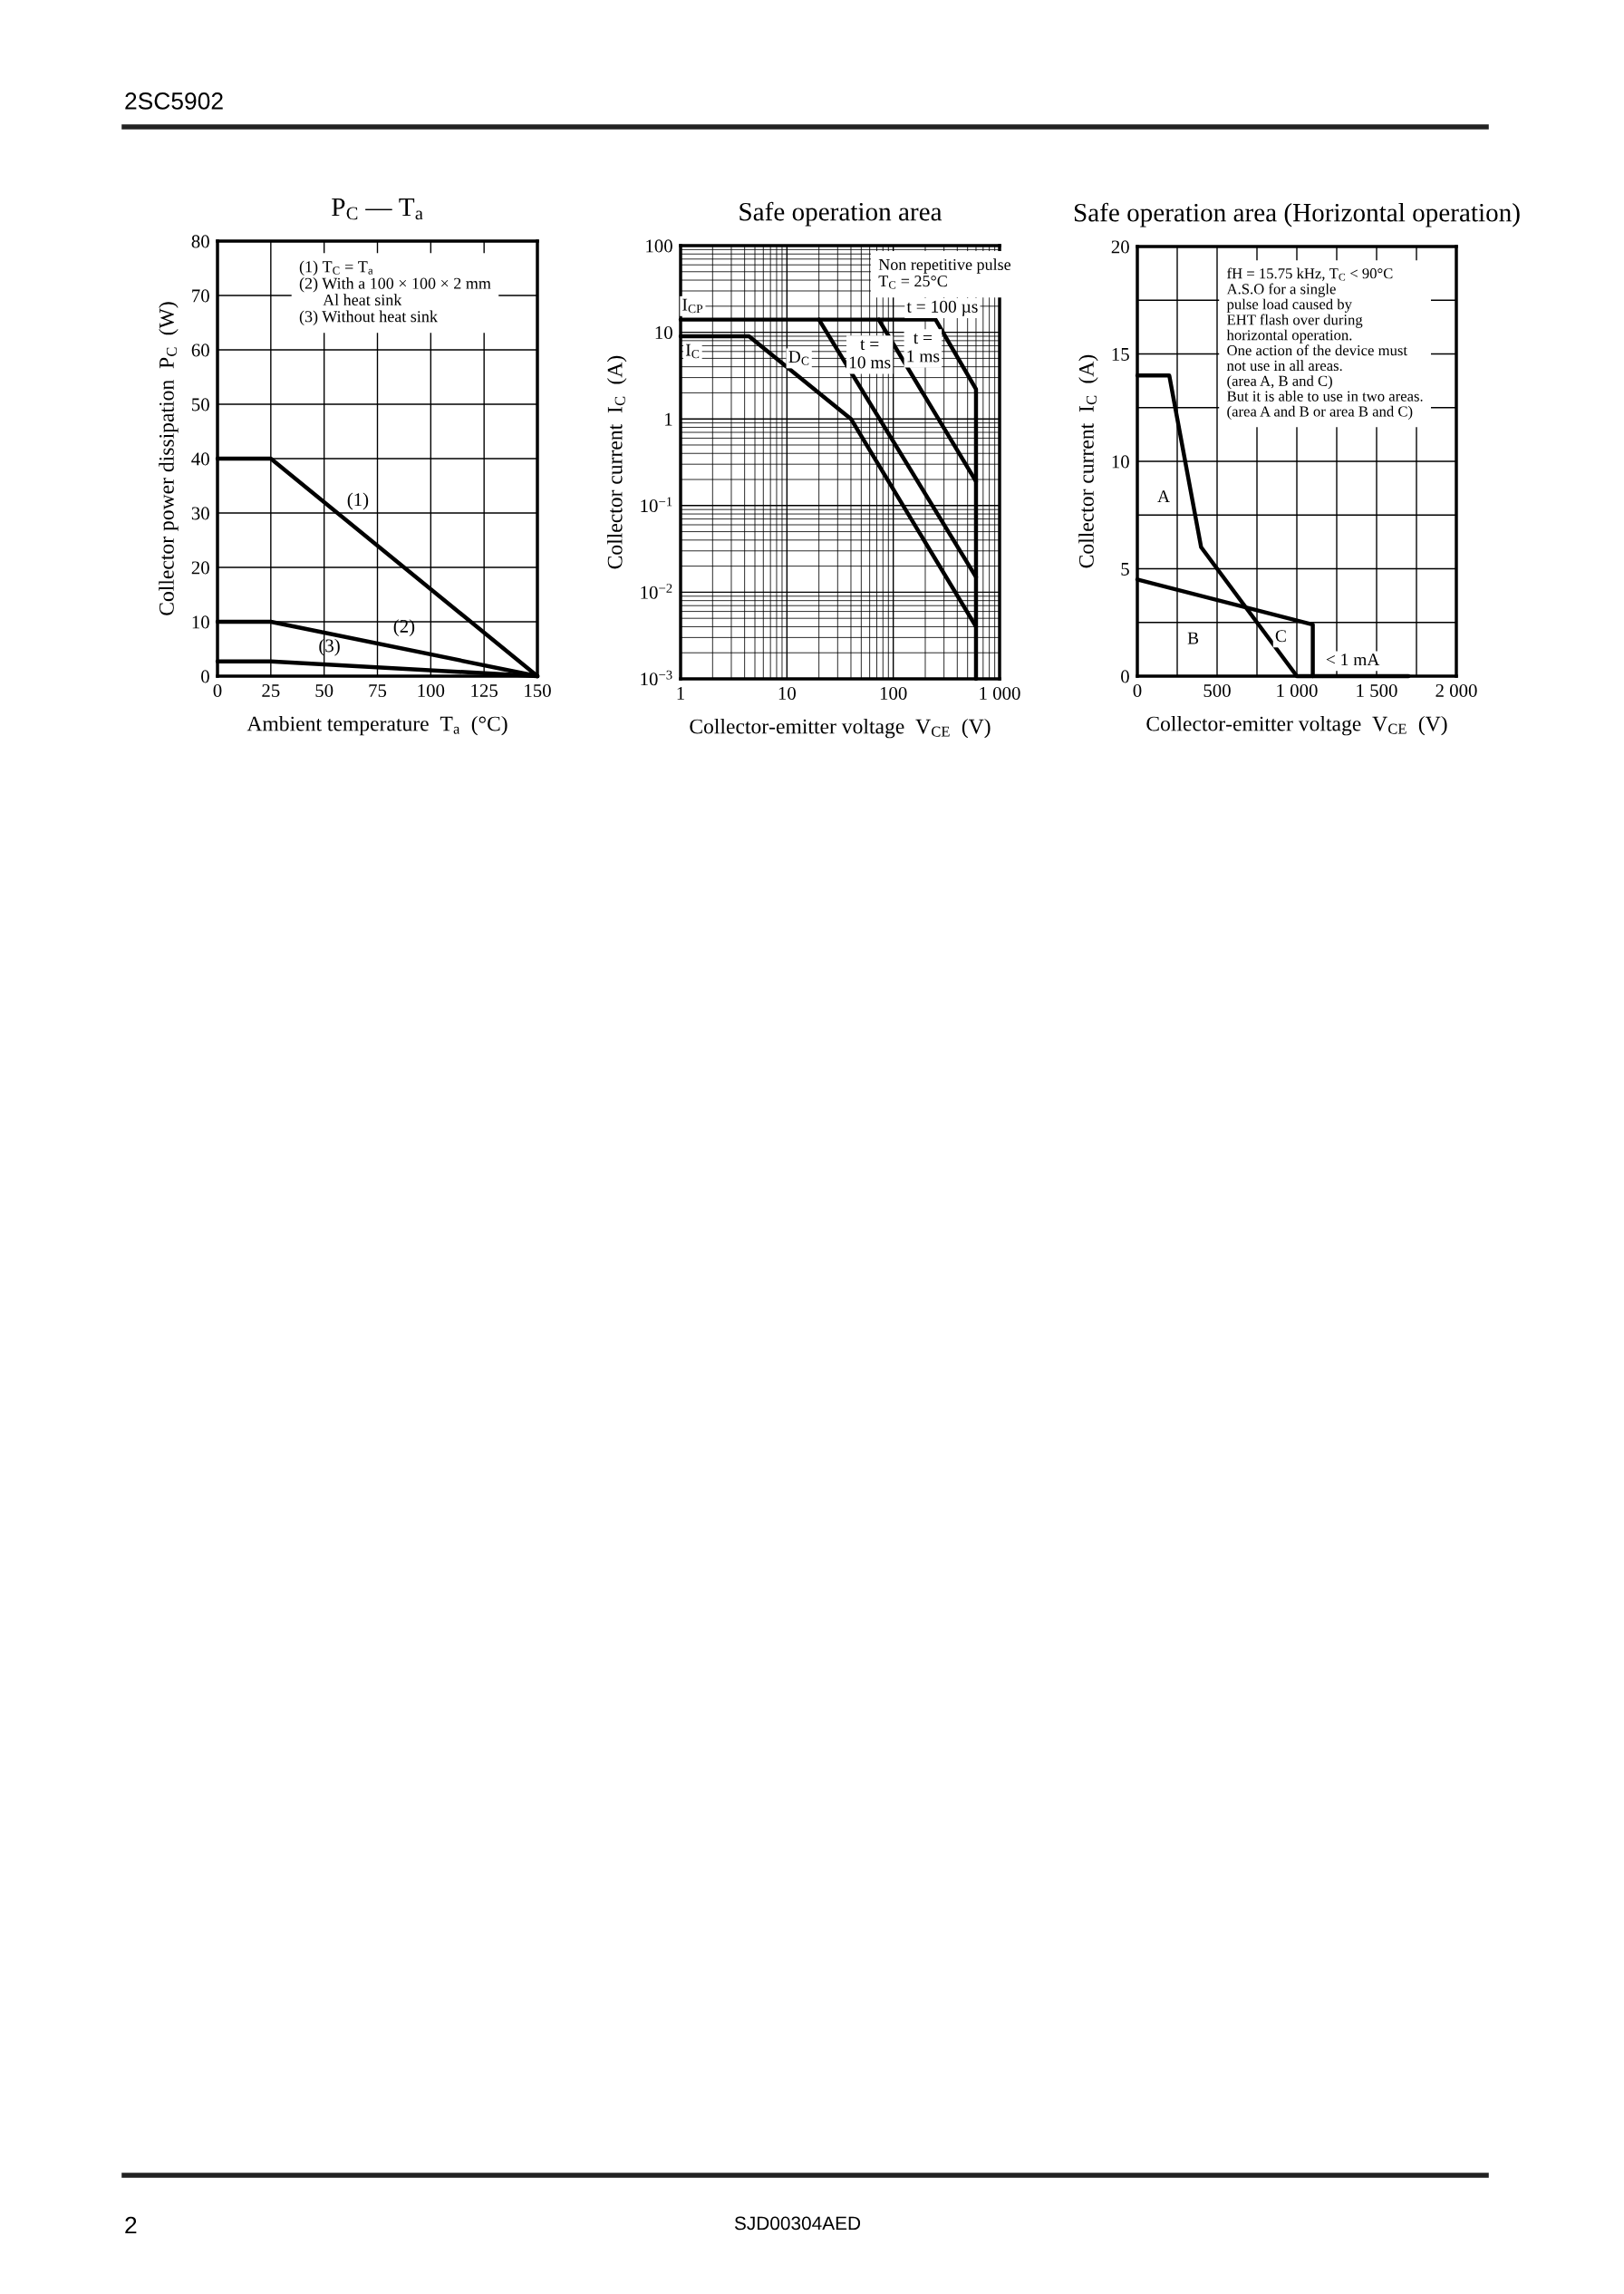 Image resolution: width=1624 pixels, height=2294 pixels. What do you see at coordinates (1217, 690) in the screenshot?
I see `x-tick-label: 500` at bounding box center [1217, 690].